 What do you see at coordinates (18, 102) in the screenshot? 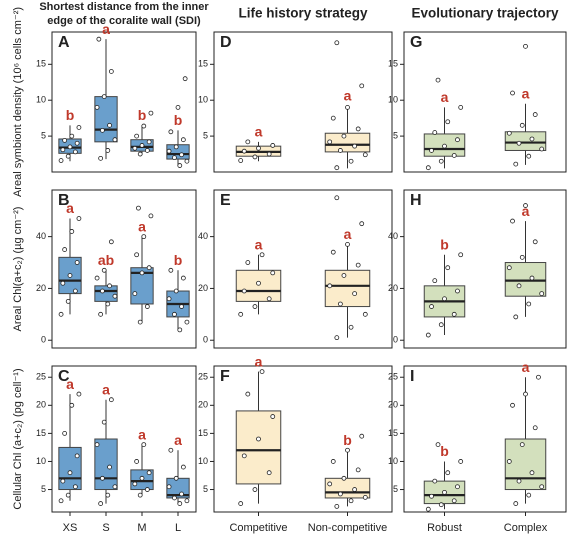
I see `y-axis-label: Areal symbiont density (10⁶ cells cm⁻²)` at bounding box center [18, 102].